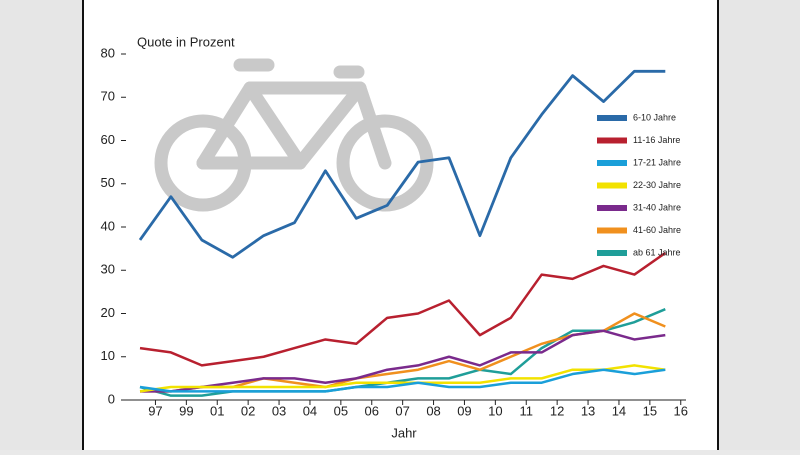 This screenshot has width=800, height=455. What do you see at coordinates (108, 225) in the screenshot?
I see `y-tick-label: 40` at bounding box center [108, 225].